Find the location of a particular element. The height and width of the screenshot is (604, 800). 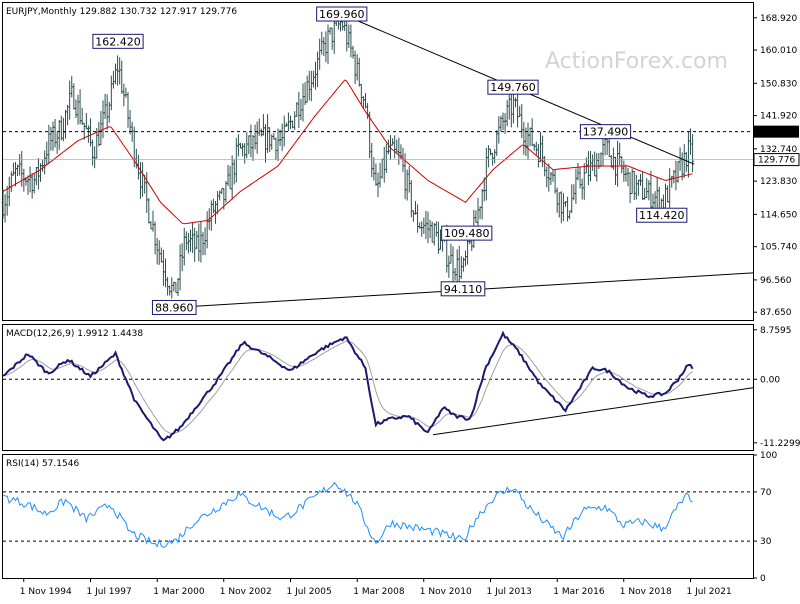

y-tick-label: -11.2299 is located at coordinates (780, 444).